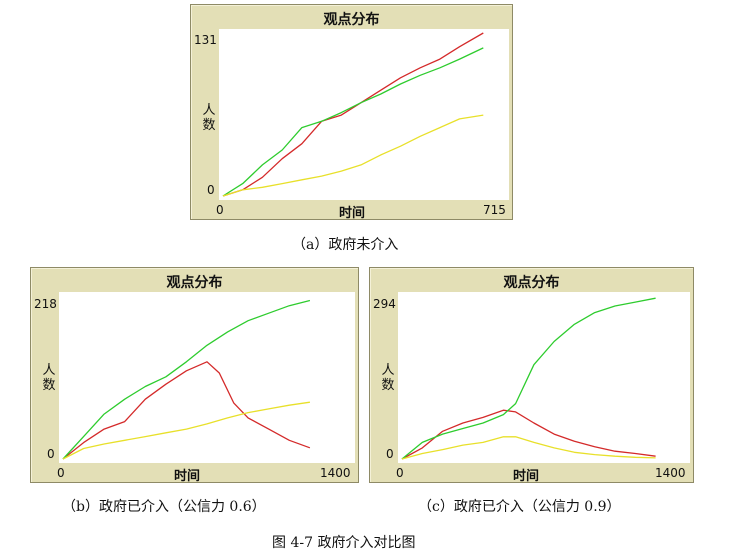 The image size is (737, 556). What do you see at coordinates (45, 304) in the screenshot?
I see `y-max-label: 218` at bounding box center [45, 304].